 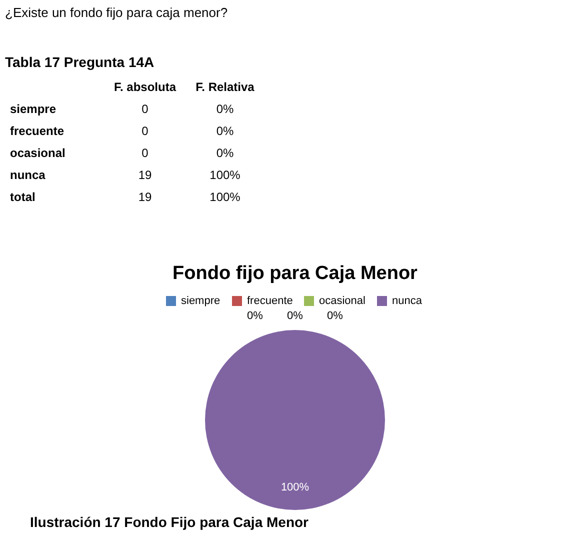 I want to click on legend-label: ocasional, so click(x=342, y=301).